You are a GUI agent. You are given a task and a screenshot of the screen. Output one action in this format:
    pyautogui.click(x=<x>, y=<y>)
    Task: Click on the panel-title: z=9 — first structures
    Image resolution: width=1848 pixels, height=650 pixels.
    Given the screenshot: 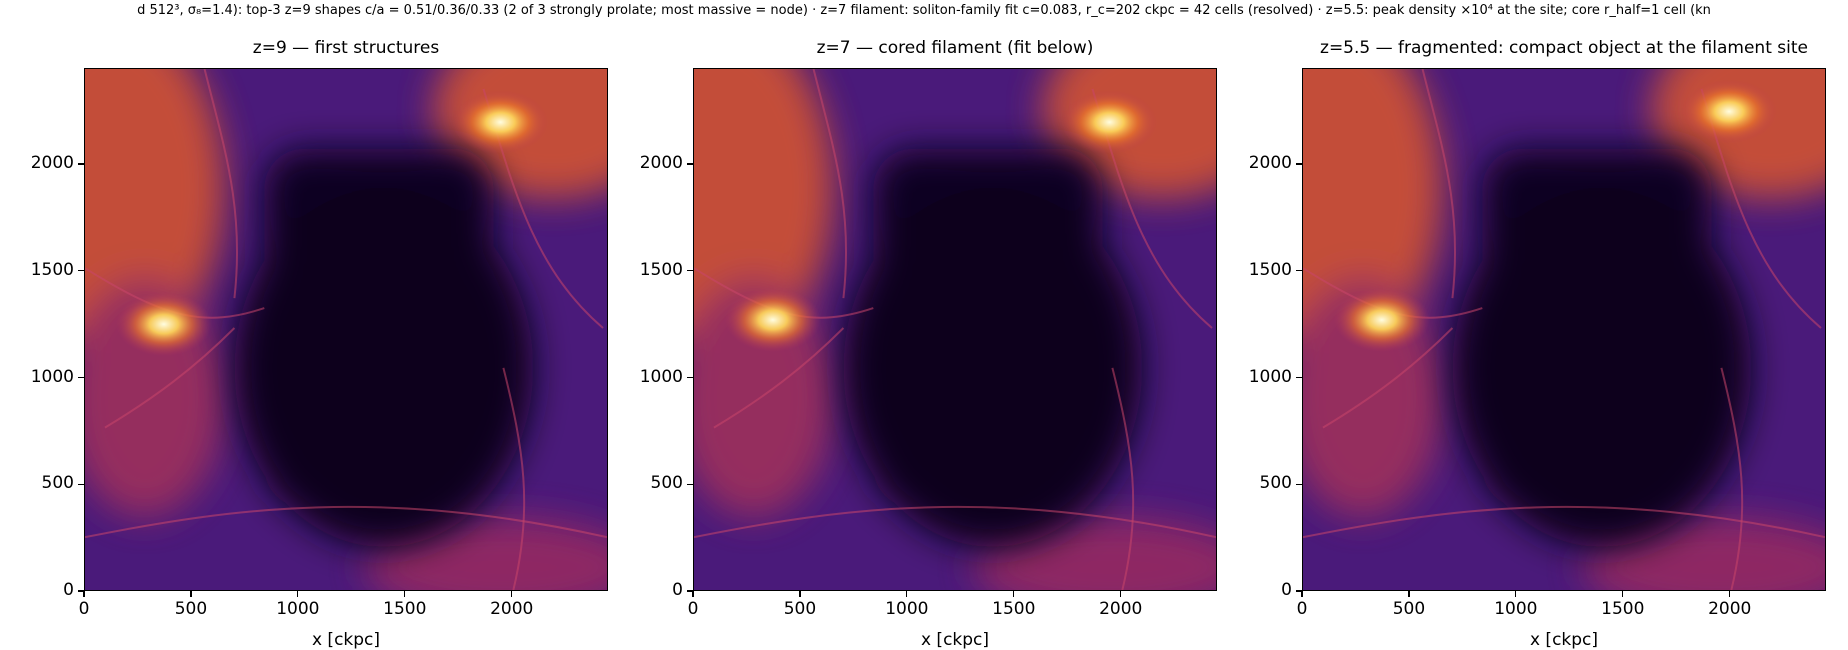 What is the action you would take?
    pyautogui.click(x=346, y=48)
    